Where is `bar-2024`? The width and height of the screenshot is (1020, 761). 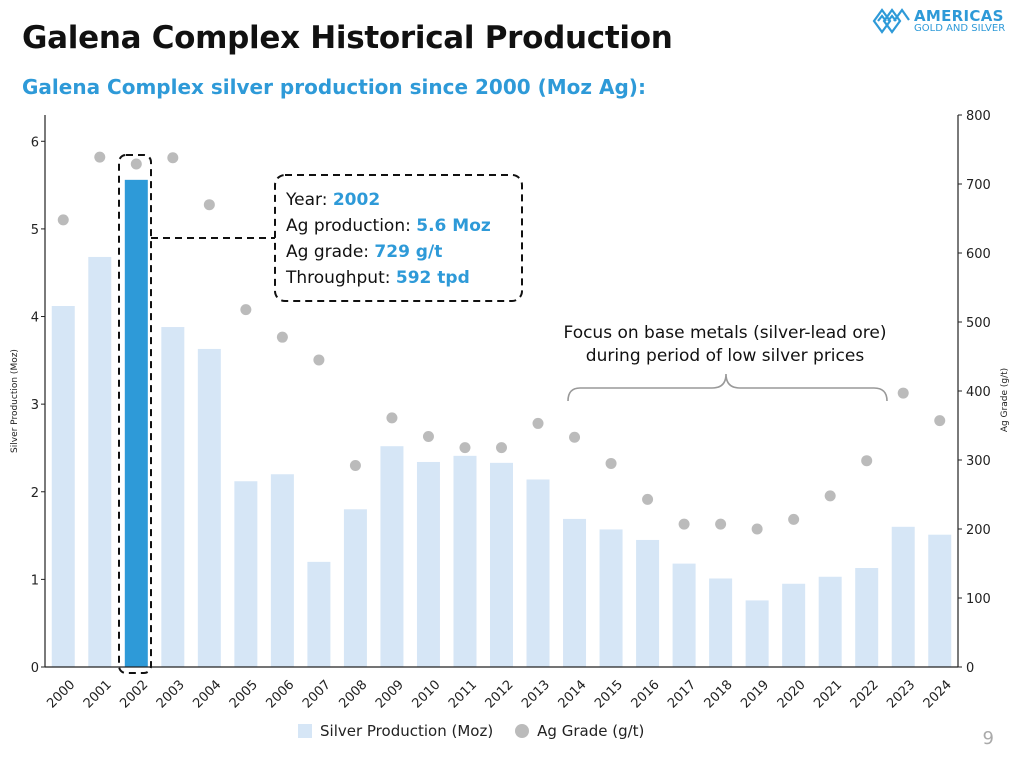 bar-2024 is located at coordinates (940, 600).